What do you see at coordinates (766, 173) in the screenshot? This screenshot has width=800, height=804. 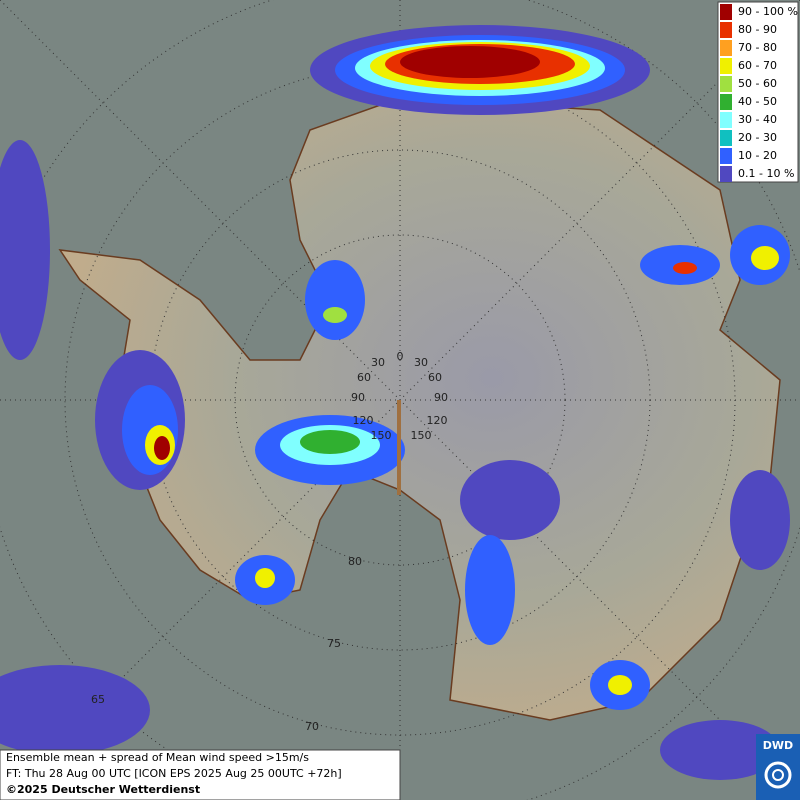 I see `legend-label: 0.1 - 10 %` at bounding box center [766, 173].